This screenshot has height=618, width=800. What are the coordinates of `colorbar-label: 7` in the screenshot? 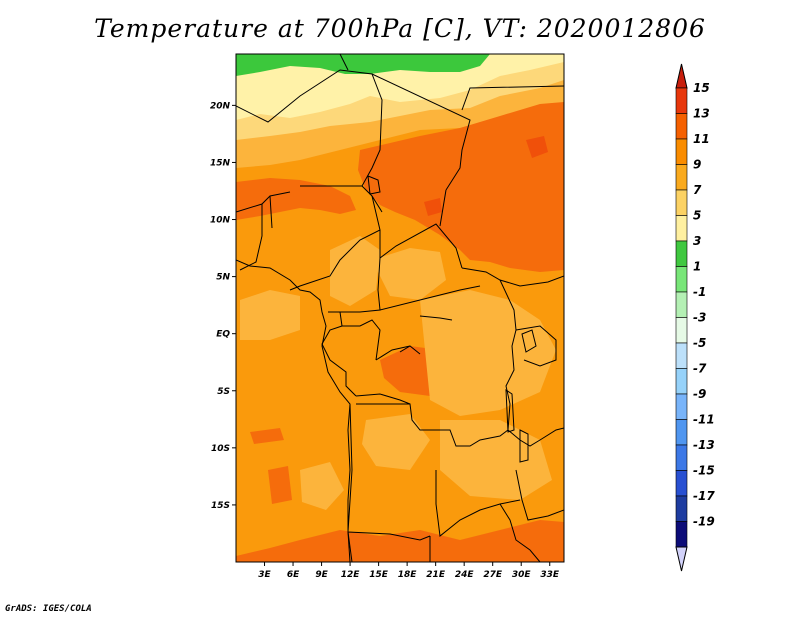 It's located at (697, 190).